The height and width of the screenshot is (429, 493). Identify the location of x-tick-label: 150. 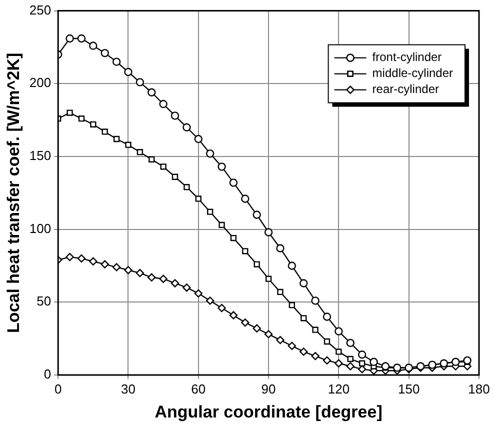
(409, 388).